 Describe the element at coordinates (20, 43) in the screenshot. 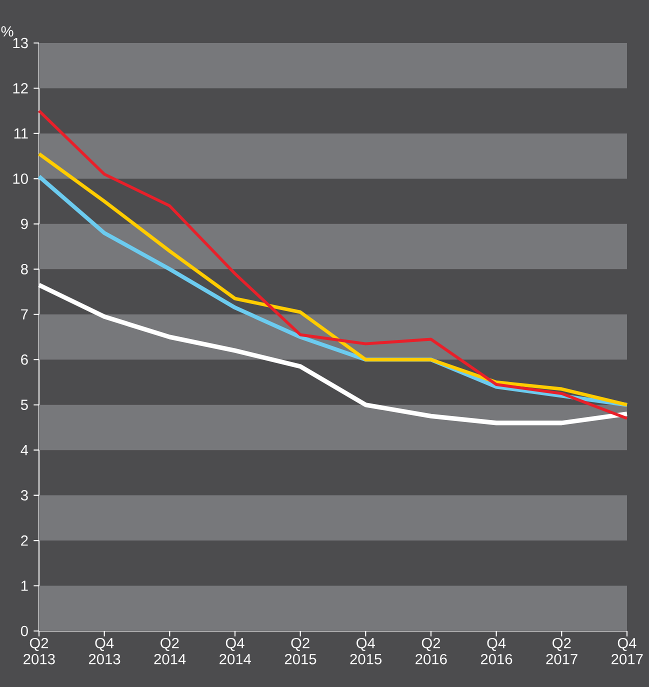

I see `y-tick-label: 13` at that location.